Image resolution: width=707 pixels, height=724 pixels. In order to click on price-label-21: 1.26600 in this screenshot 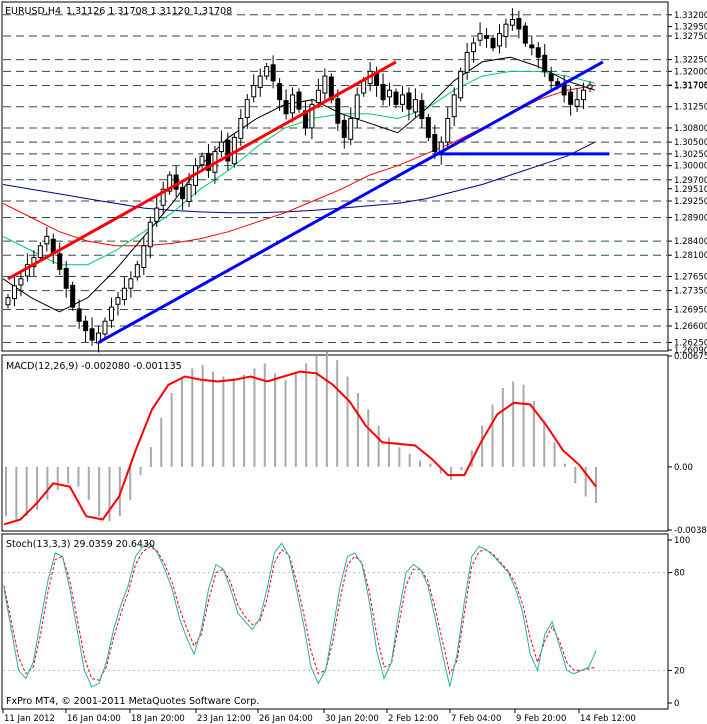, I will do `click(690, 327)`.